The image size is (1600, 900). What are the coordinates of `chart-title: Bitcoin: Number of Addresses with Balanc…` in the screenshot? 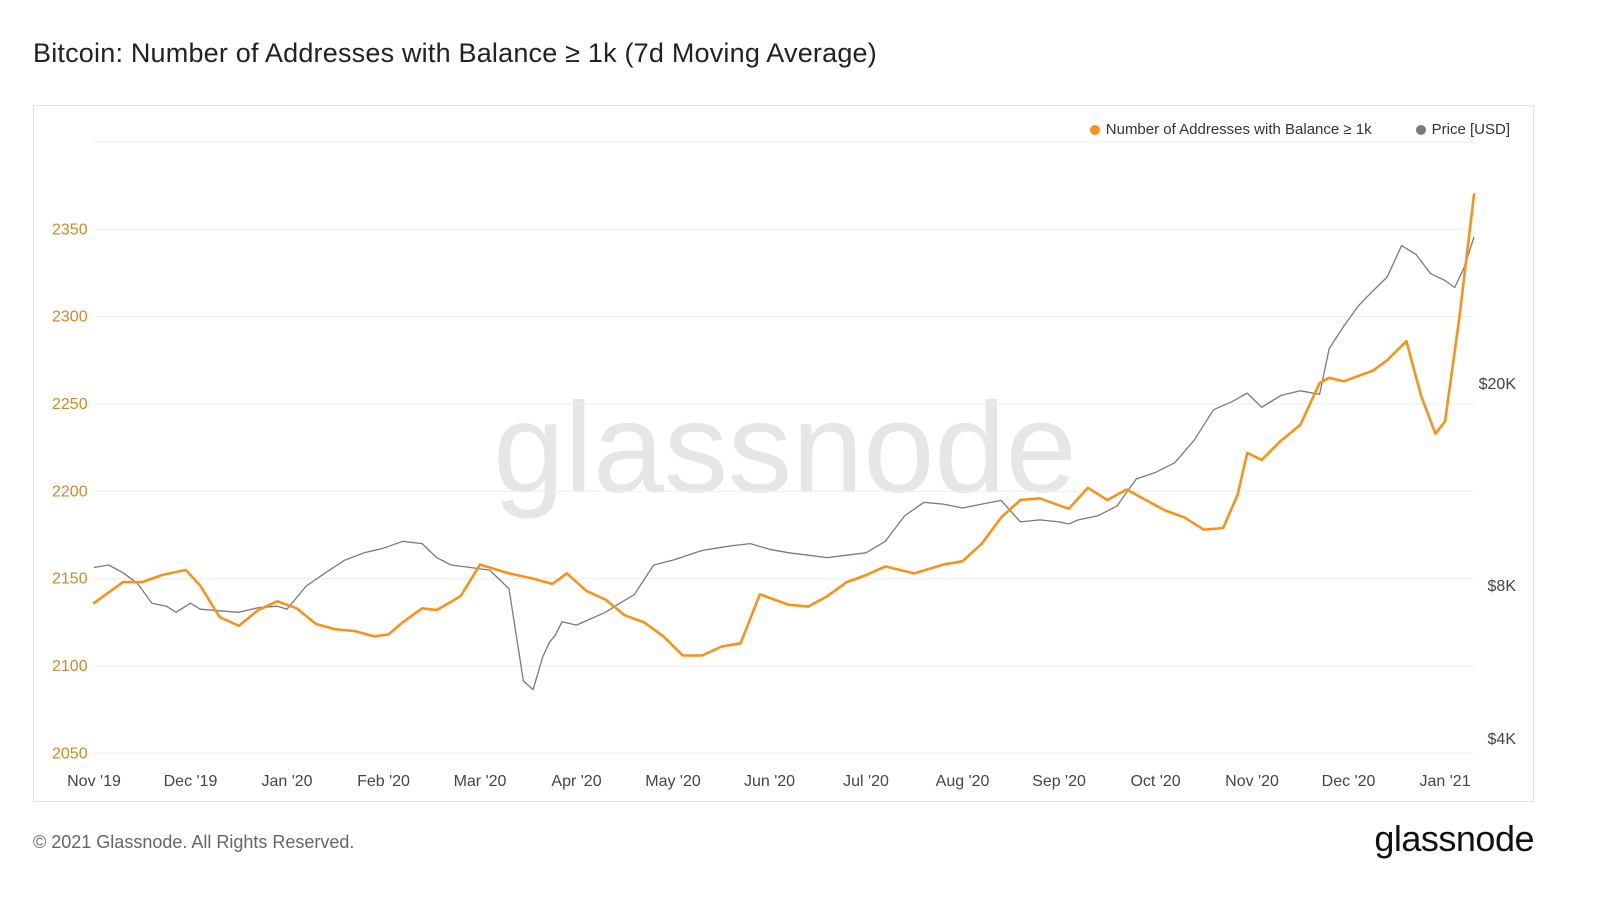 It's located at (455, 53).